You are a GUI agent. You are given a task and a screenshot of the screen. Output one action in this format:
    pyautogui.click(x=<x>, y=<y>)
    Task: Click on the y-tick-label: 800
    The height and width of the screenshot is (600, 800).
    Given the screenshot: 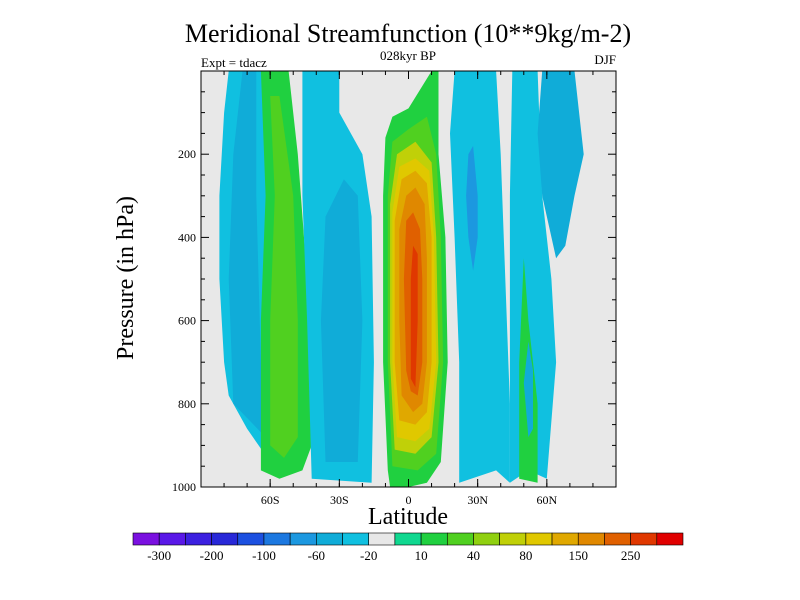 What is the action you would take?
    pyautogui.click(x=187, y=404)
    